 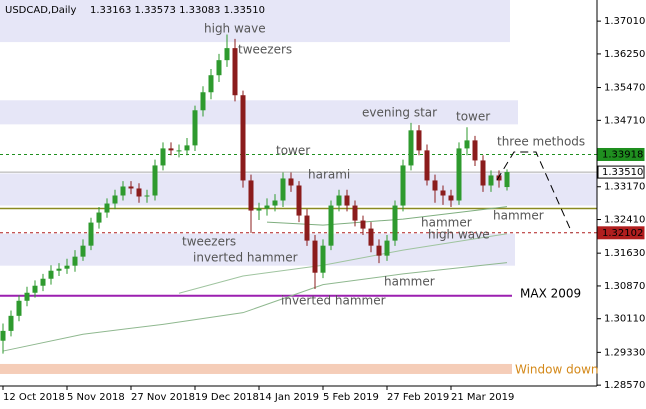 What do you see at coordinates (624, 54) in the screenshot?
I see `y-tick-label: 1.36250` at bounding box center [624, 54].